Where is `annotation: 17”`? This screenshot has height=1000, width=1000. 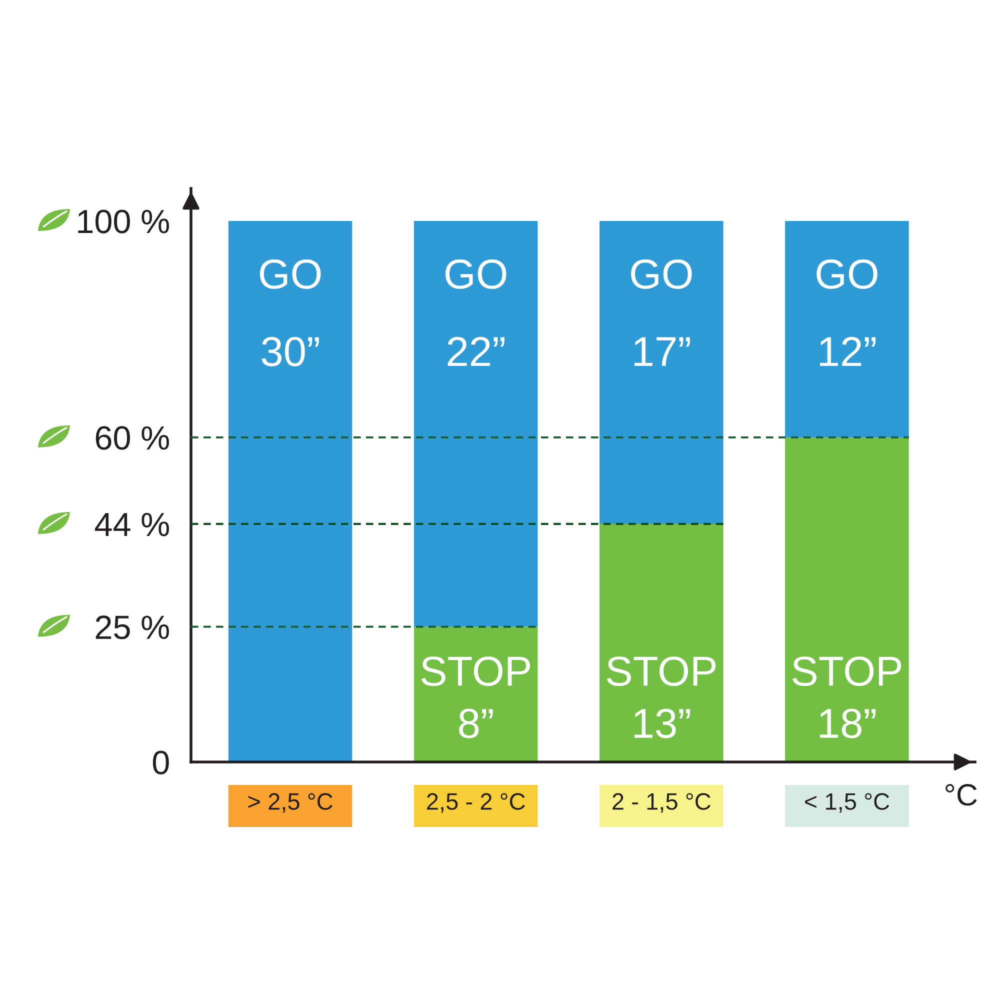 annotation: 17” is located at coordinates (662, 351).